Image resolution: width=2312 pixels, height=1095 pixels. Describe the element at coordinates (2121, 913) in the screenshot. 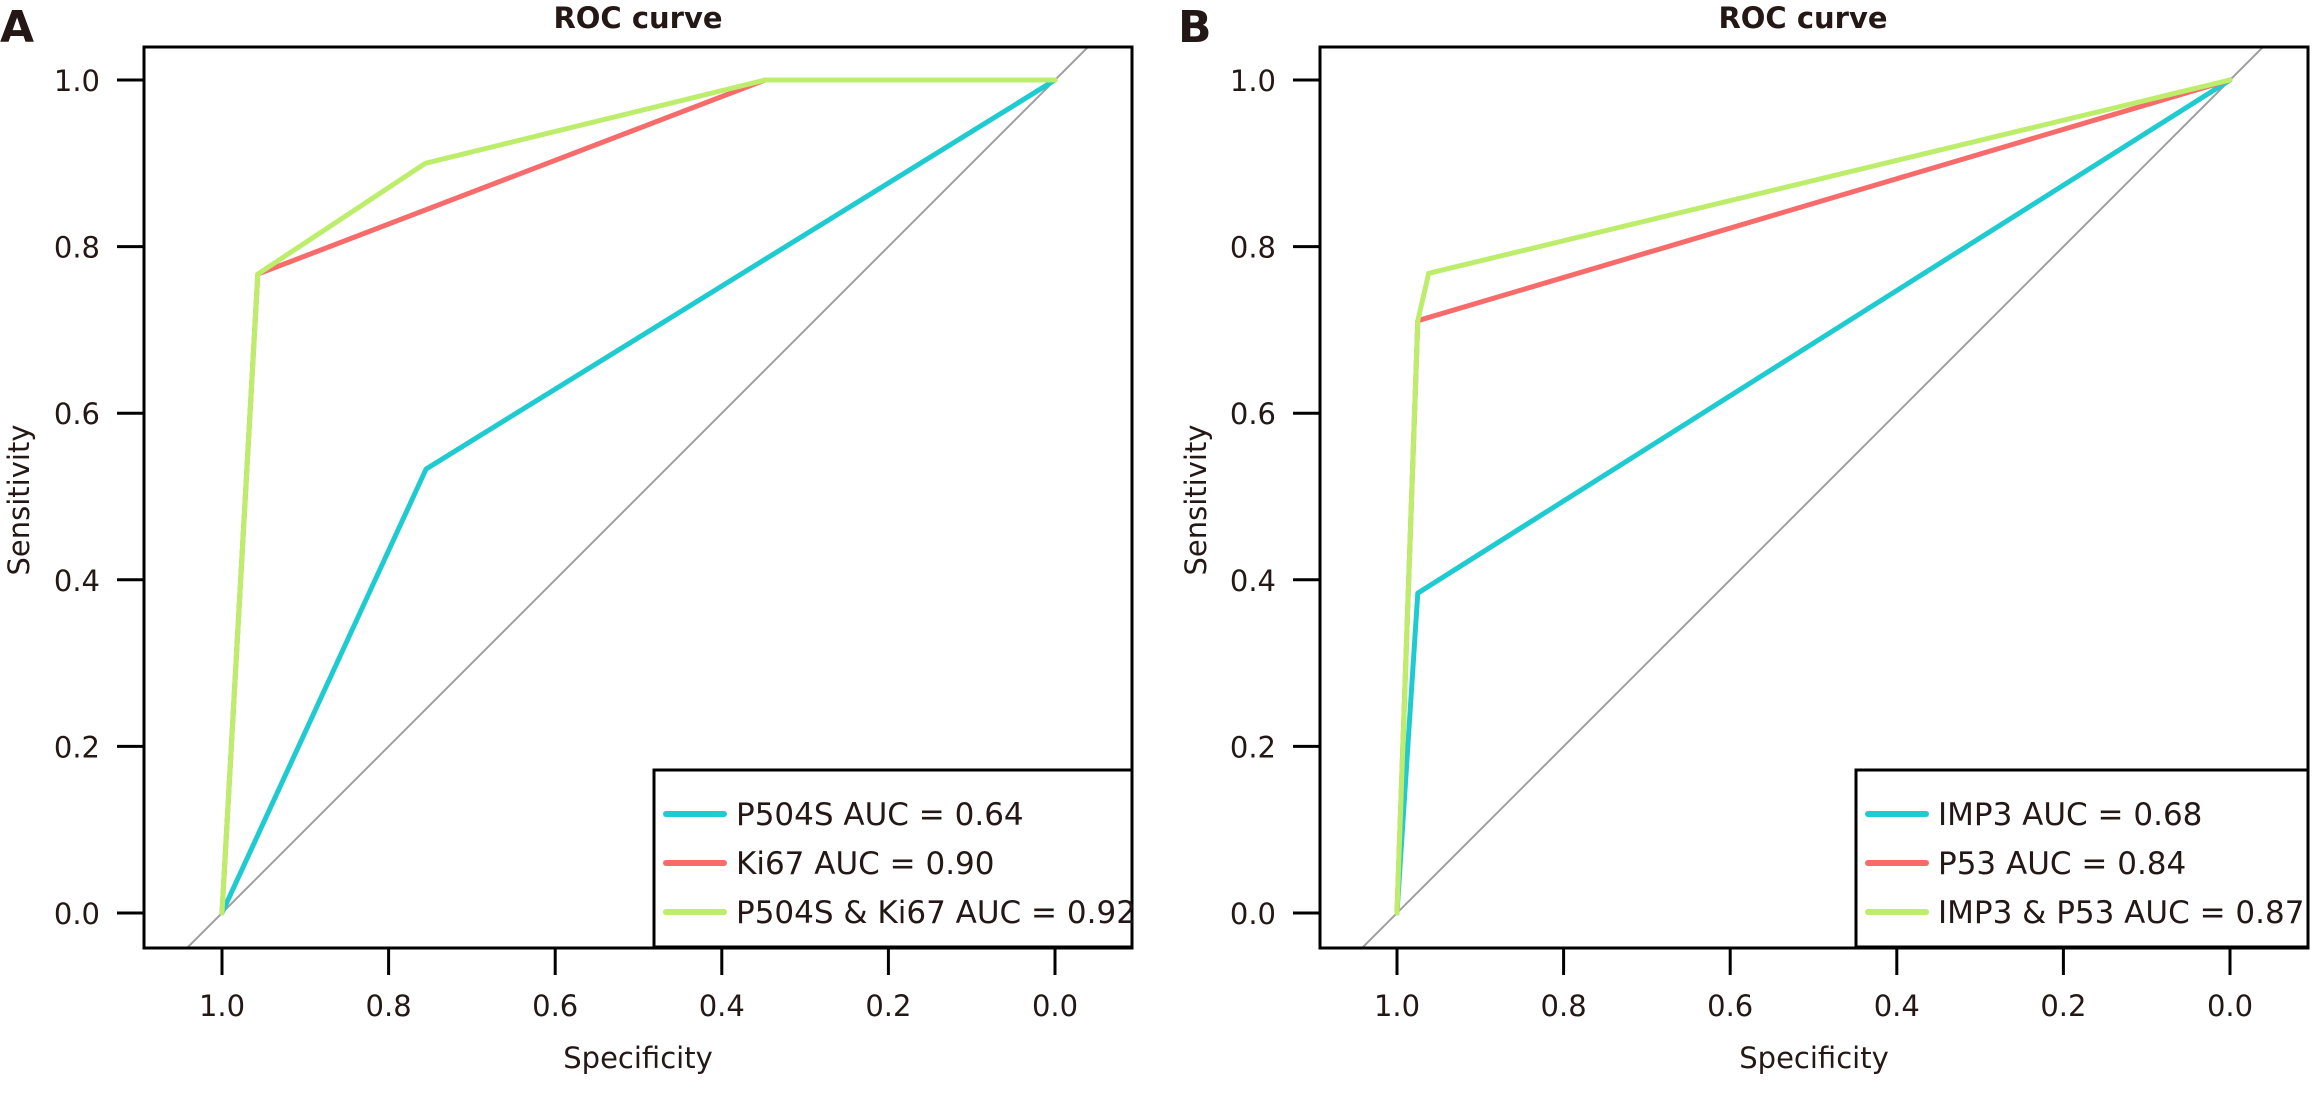

I see `legend-label: IMP3 & P53 AUC = 0.87` at that location.